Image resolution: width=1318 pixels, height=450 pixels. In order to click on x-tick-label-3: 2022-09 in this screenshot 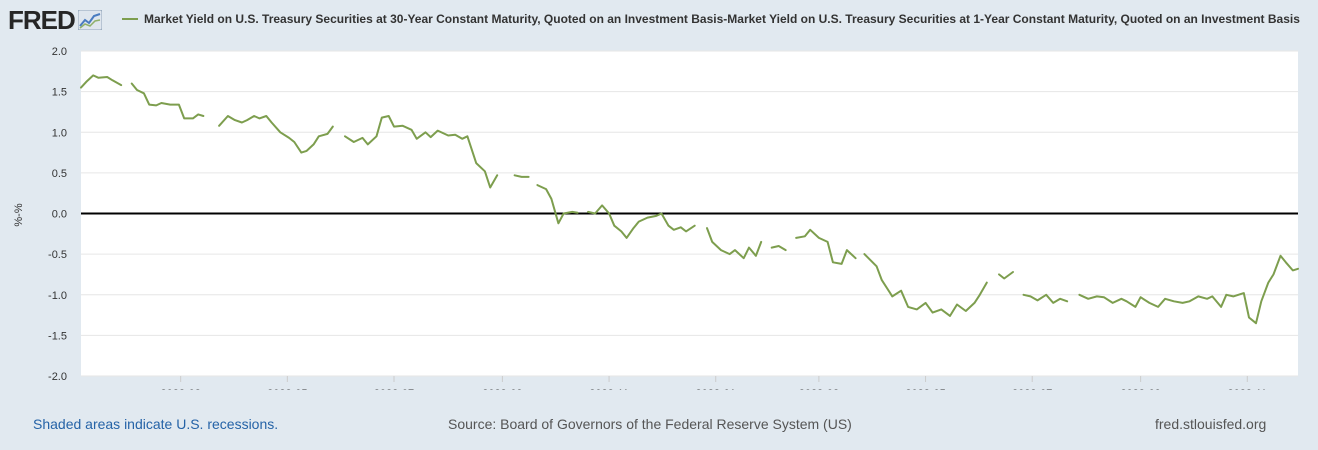, I will do `click(502, 389)`.